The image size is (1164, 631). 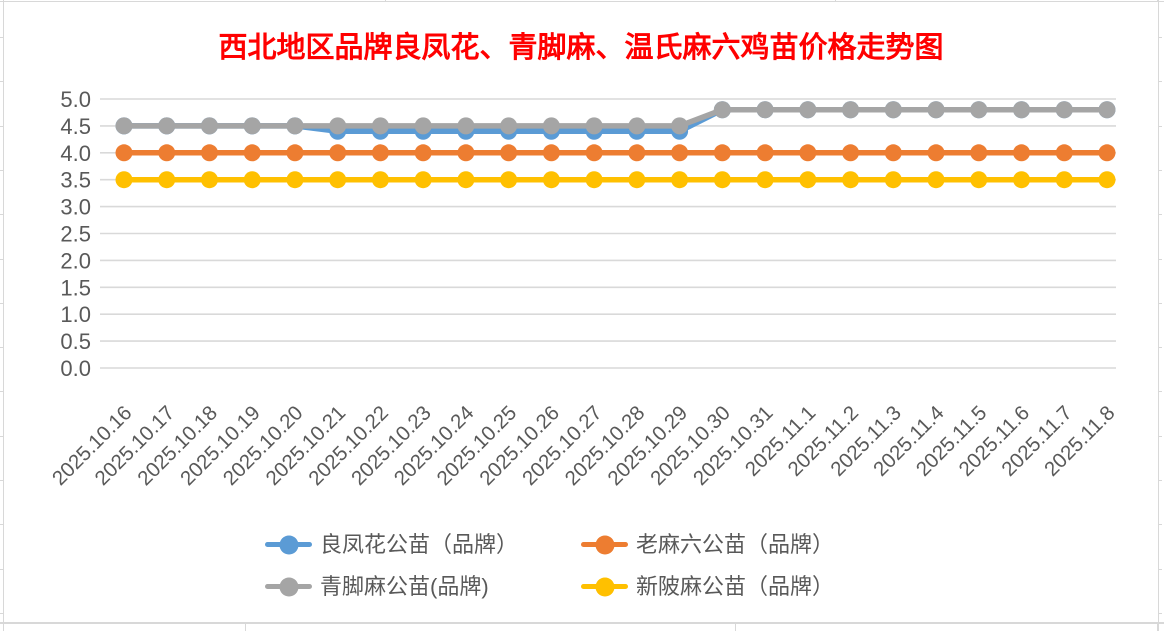 I want to click on legend-item-2: 青脚麻公苗(品牌), so click(x=423, y=587).